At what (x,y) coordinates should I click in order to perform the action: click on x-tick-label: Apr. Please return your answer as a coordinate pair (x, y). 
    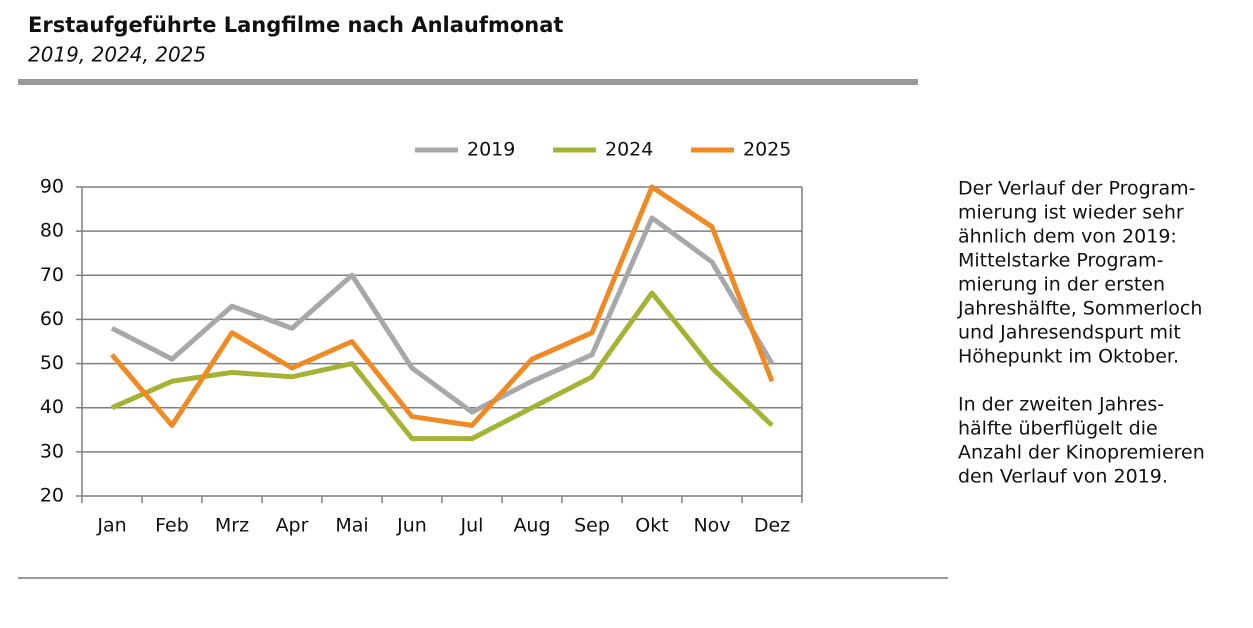
    Looking at the image, I should click on (292, 526).